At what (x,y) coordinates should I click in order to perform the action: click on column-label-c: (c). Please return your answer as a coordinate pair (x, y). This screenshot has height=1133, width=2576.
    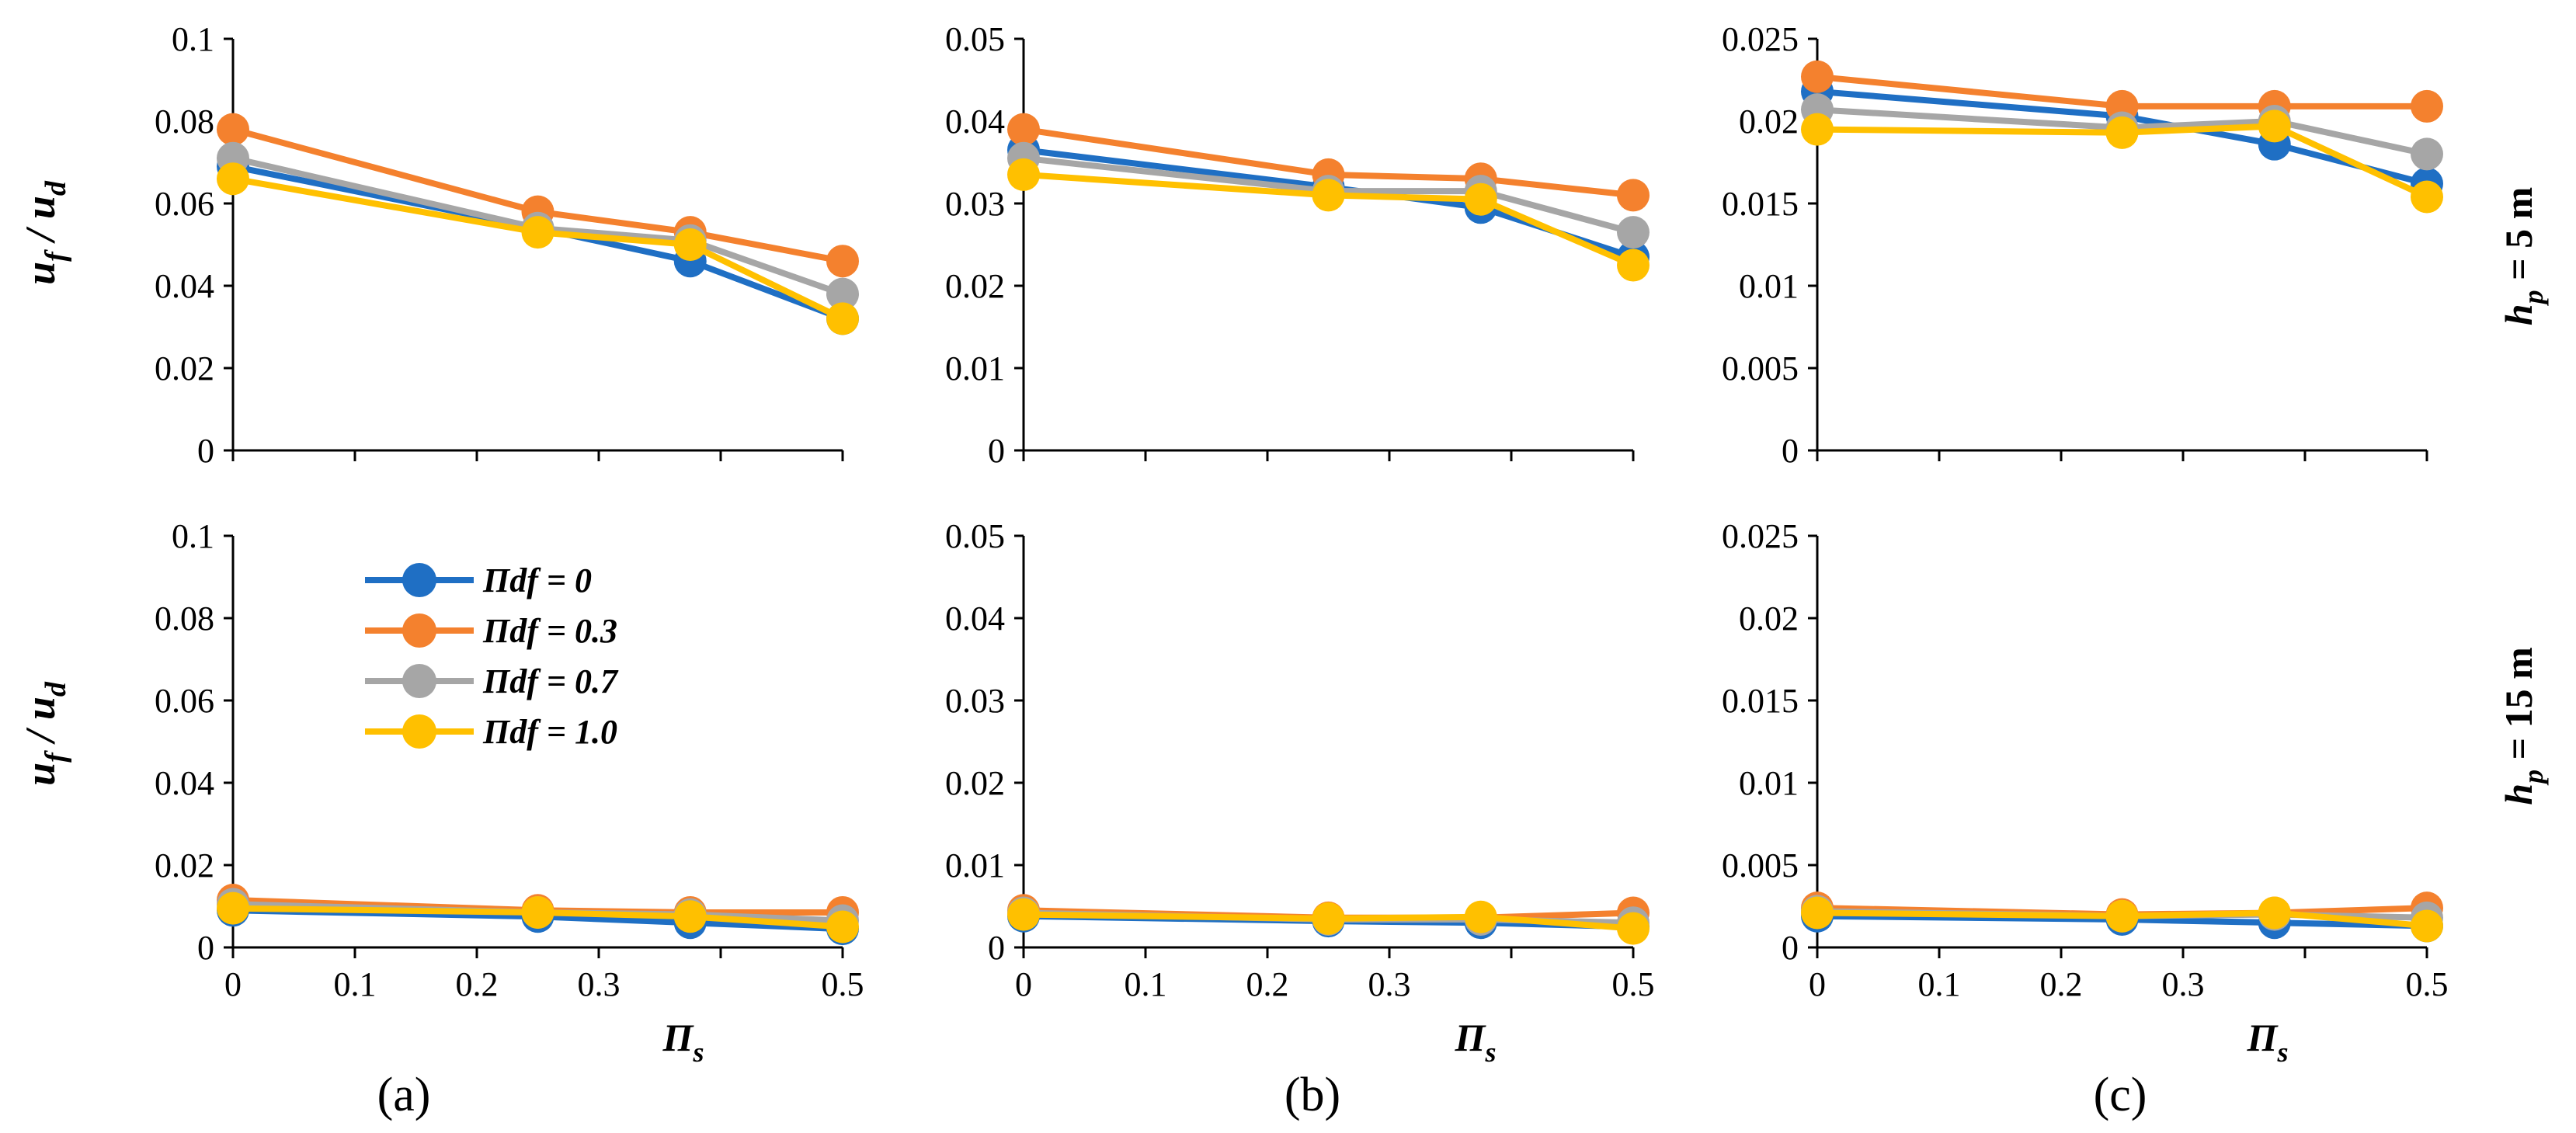
    Looking at the image, I should click on (2120, 1095).